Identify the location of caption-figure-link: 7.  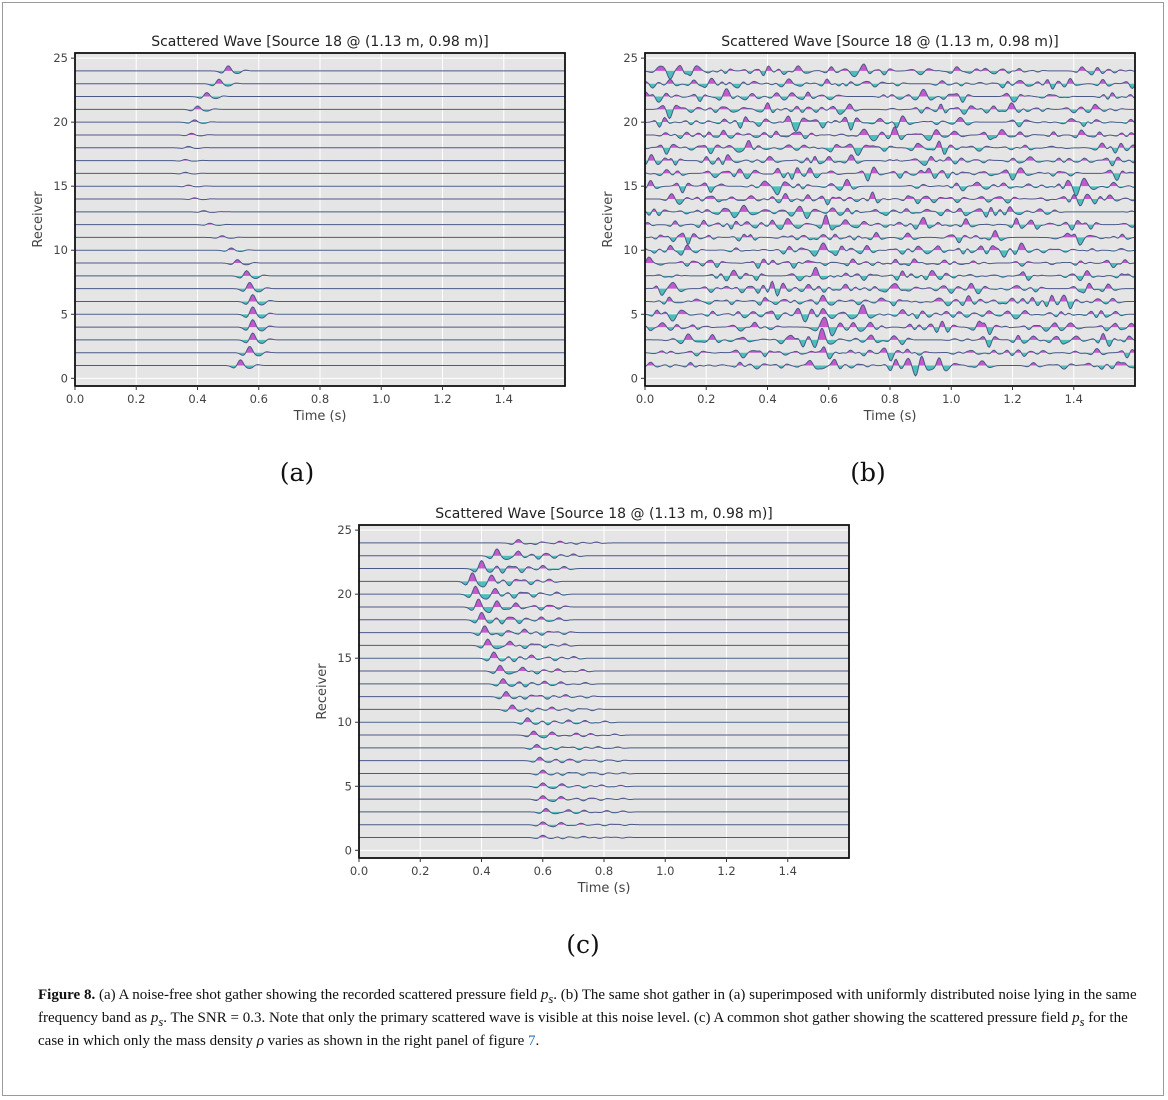
(532, 1041).